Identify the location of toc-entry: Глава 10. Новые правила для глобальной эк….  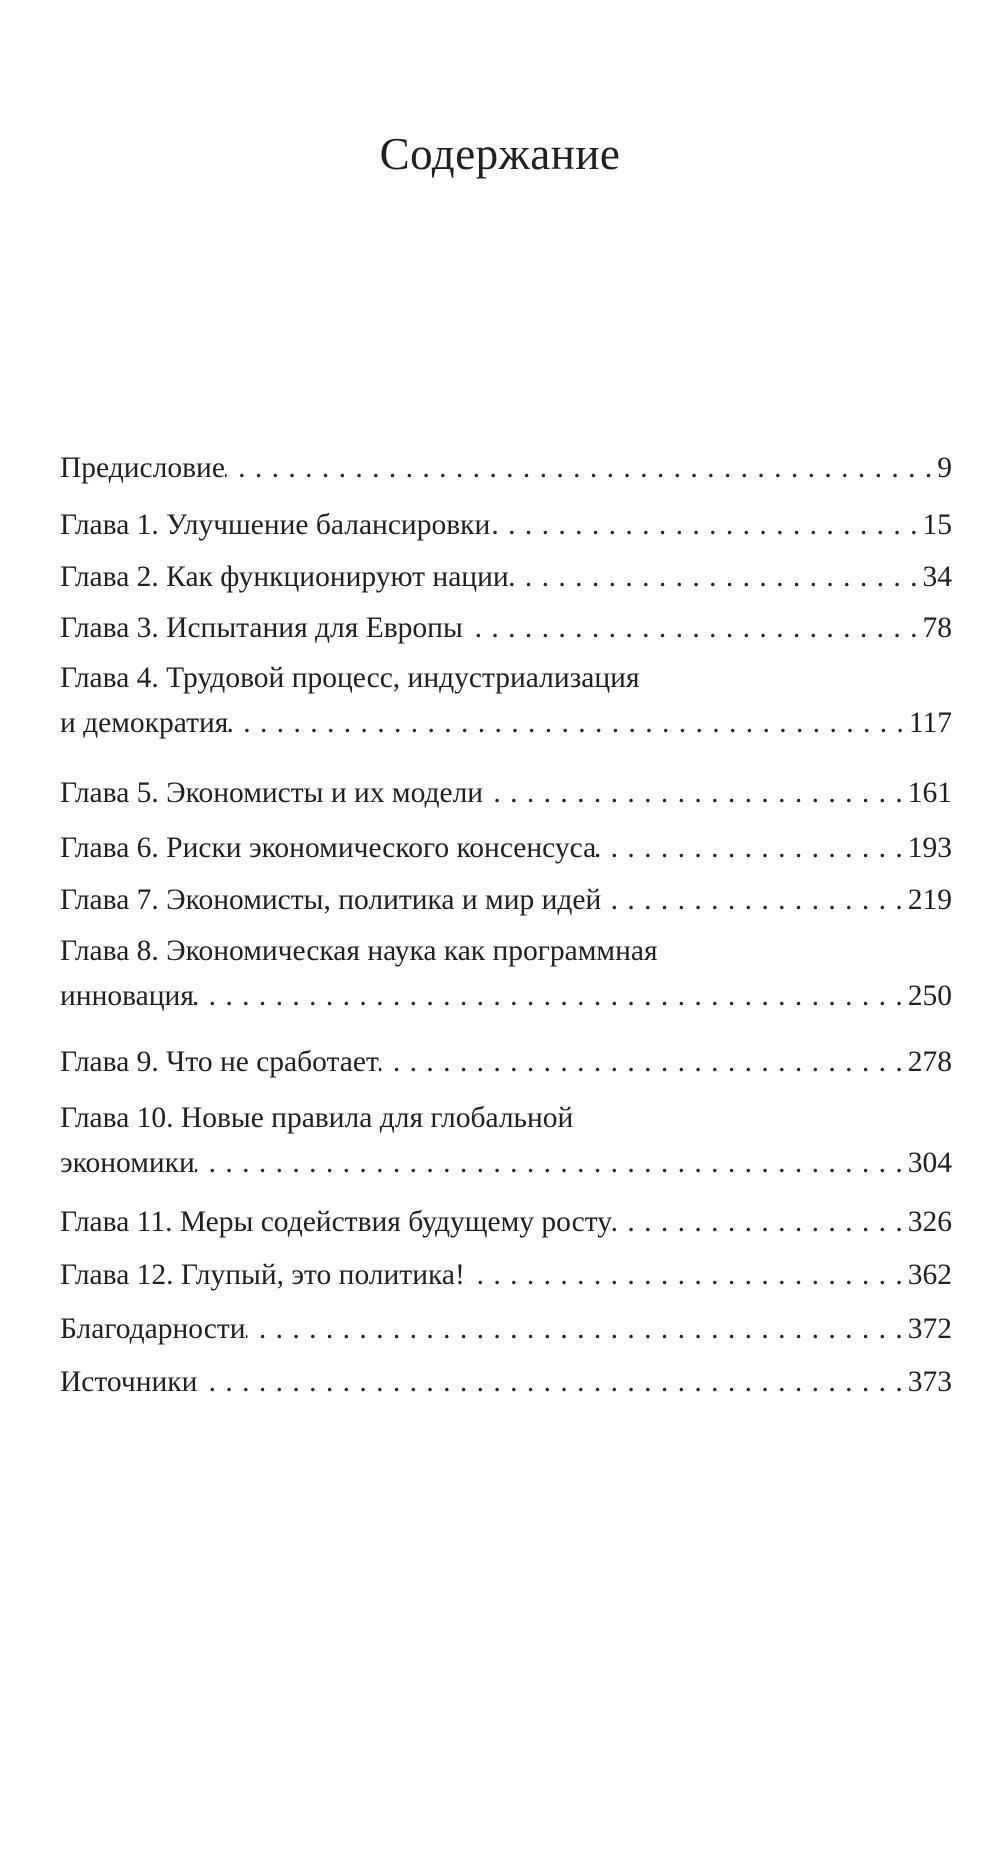
(506, 1141).